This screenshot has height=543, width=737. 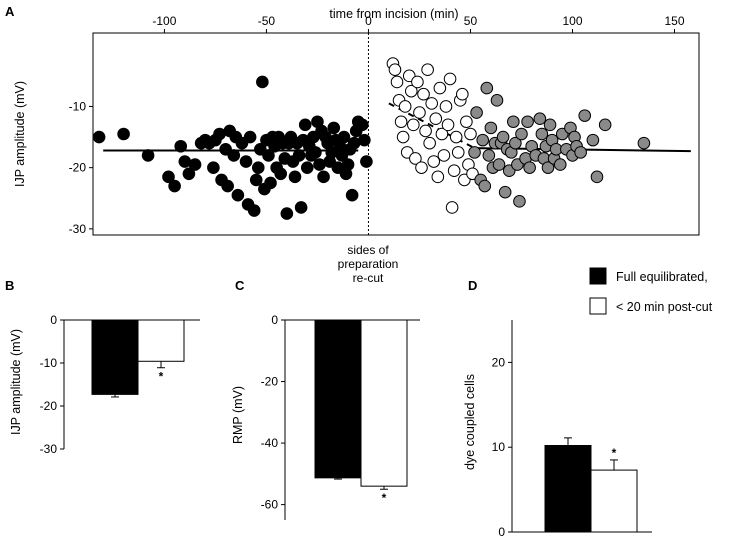 What do you see at coordinates (598, 306) in the screenshot?
I see `legend-swatch-post-cut` at bounding box center [598, 306].